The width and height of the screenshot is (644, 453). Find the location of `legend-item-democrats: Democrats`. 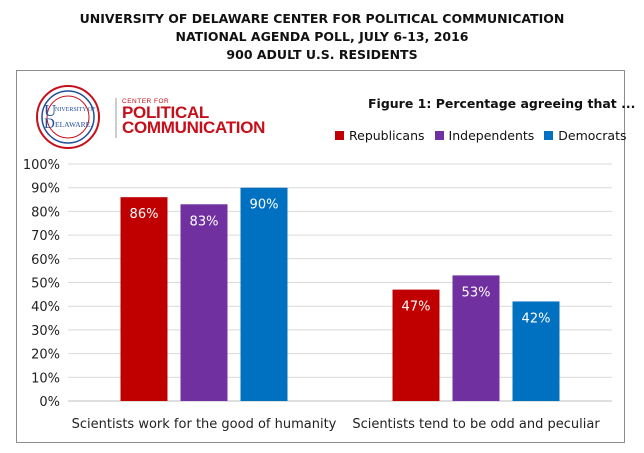

legend-item-democrats: Democrats is located at coordinates (585, 135).